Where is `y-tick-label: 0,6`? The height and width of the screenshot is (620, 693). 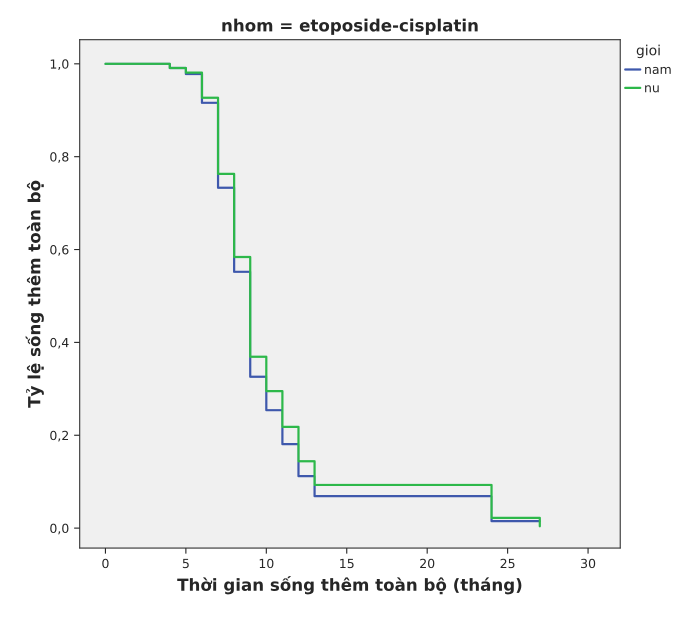
y-tick-label: 0,6 is located at coordinates (59, 250).